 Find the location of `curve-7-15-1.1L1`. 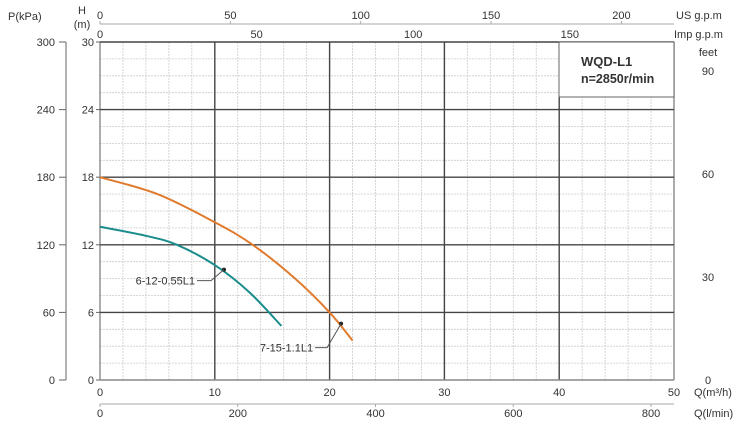

curve-7-15-1.1L1 is located at coordinates (226, 259).